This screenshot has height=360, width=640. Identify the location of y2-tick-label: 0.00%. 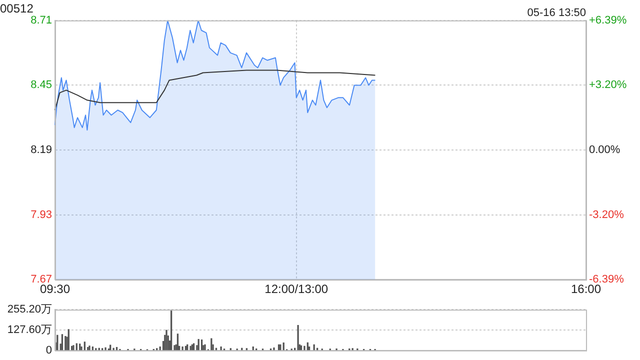
(604, 150).